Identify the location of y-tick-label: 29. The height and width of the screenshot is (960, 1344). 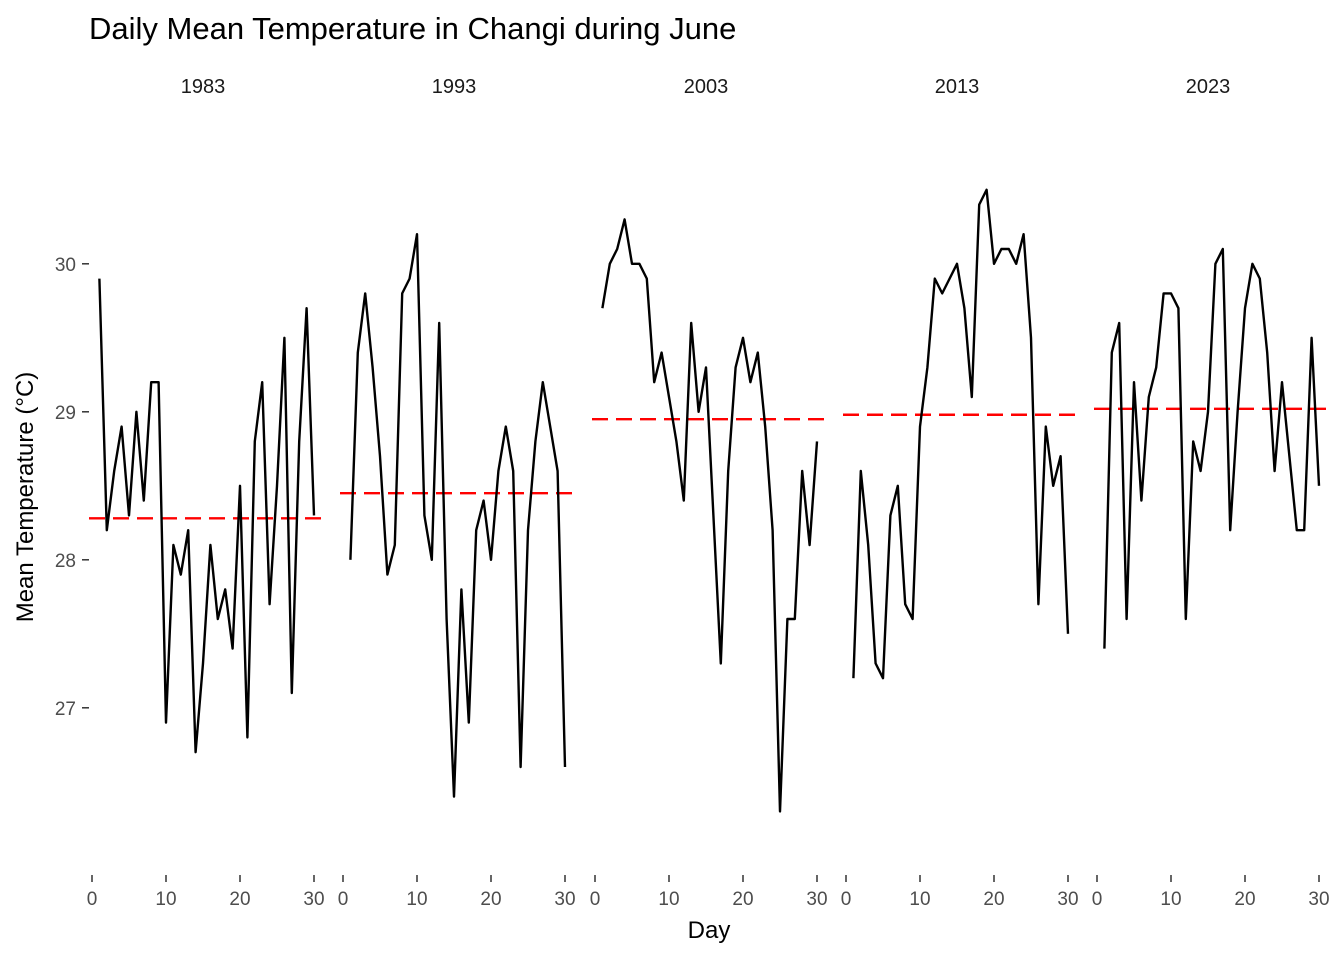
(65, 413).